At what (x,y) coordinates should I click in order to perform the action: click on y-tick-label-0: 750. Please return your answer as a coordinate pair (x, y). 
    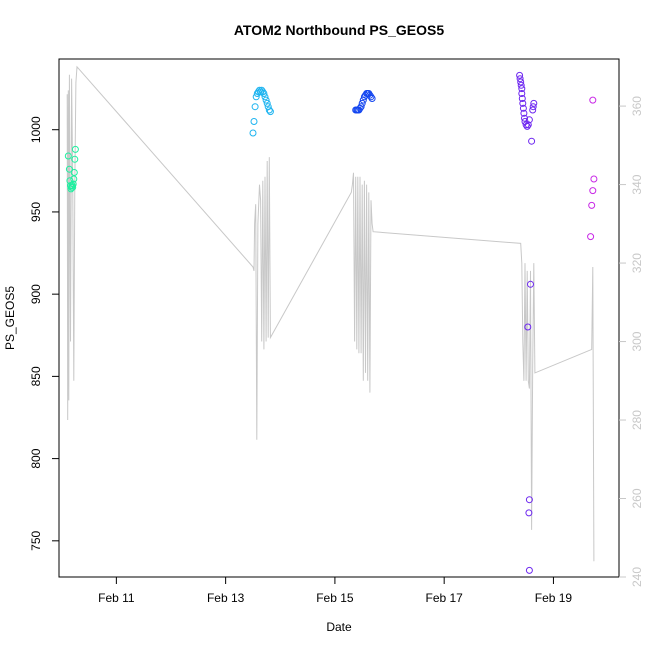
    Looking at the image, I should click on (36, 540).